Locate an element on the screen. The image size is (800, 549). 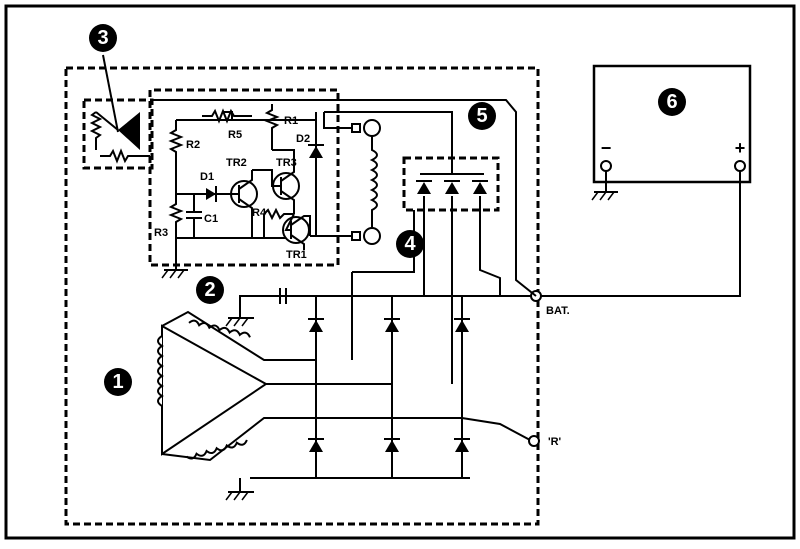
brush-box is located at coordinates (118, 134).